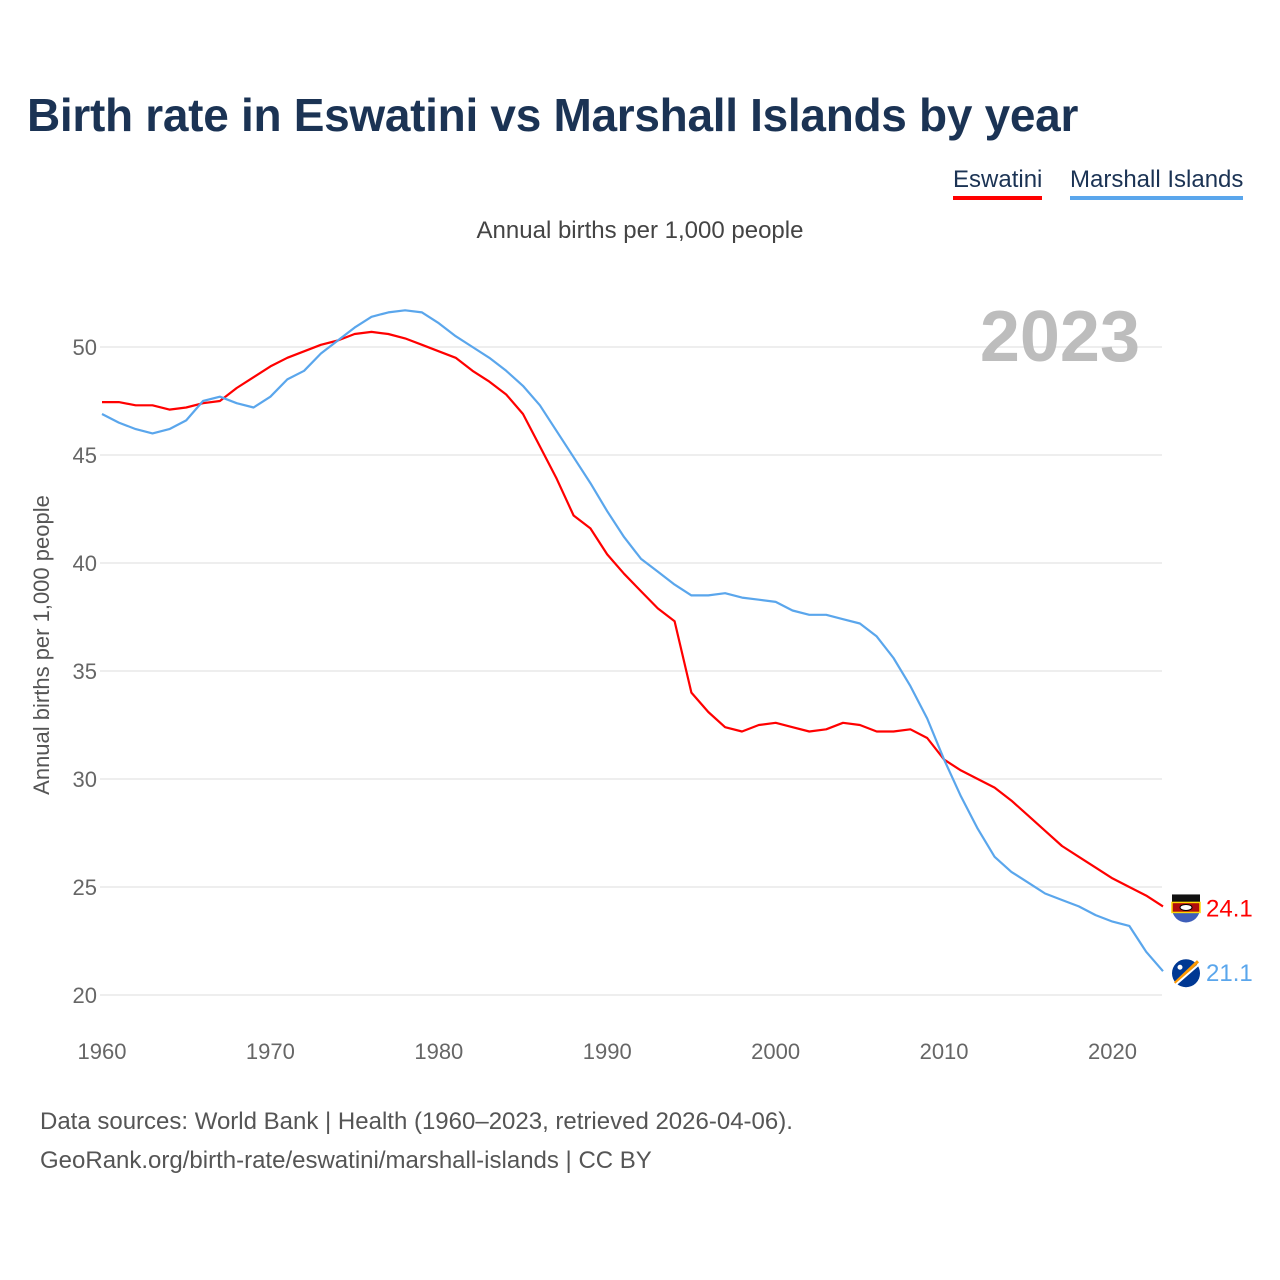 The width and height of the screenshot is (1280, 1280). What do you see at coordinates (1229, 908) in the screenshot?
I see `end-value-label: 24.1` at bounding box center [1229, 908].